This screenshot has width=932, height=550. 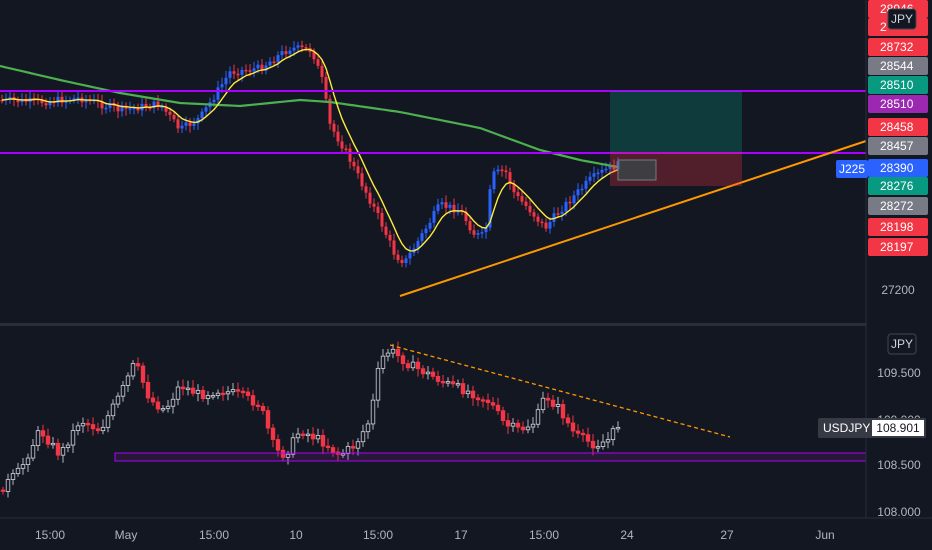 What do you see at coordinates (676, 121) in the screenshot?
I see `take-profit-zone` at bounding box center [676, 121].